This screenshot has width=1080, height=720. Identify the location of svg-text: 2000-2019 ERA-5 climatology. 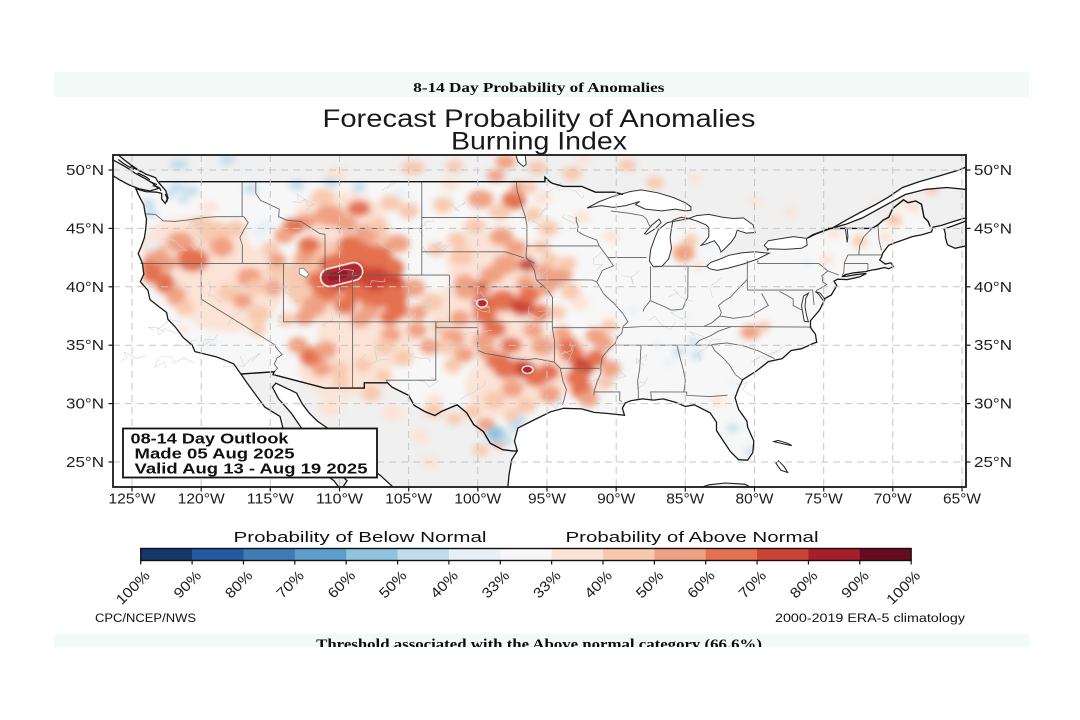
(870, 618).